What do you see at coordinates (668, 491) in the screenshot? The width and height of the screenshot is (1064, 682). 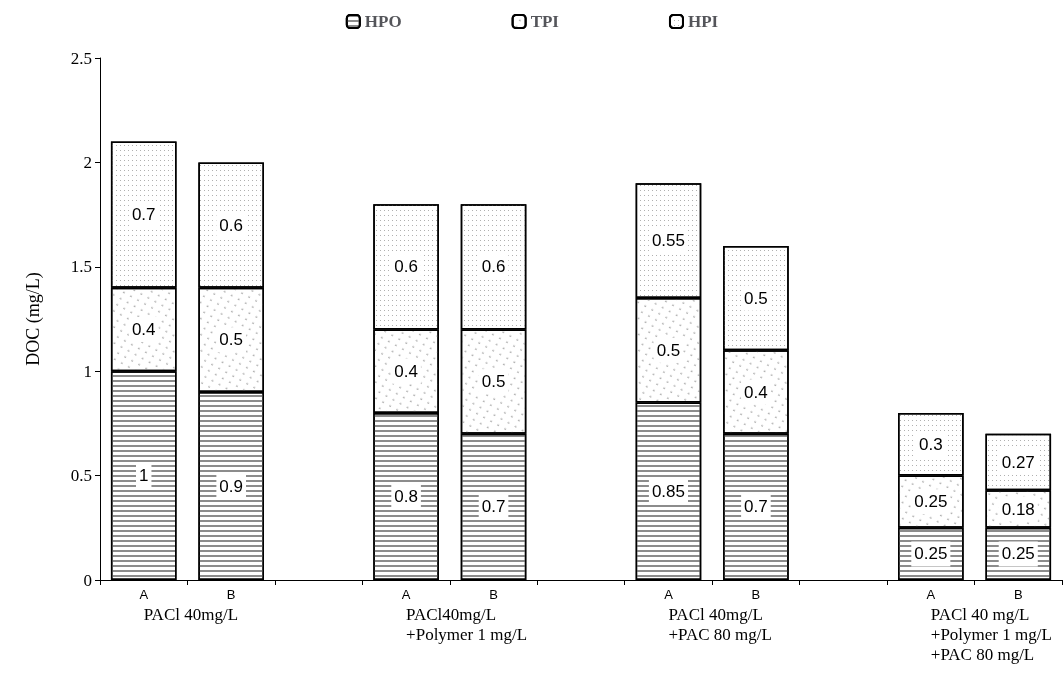 I see `data-label: 0.85` at bounding box center [668, 491].